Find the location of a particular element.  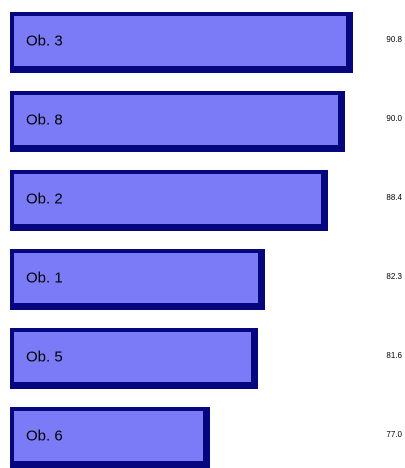

bar-value-label: 88.4 is located at coordinates (394, 197).